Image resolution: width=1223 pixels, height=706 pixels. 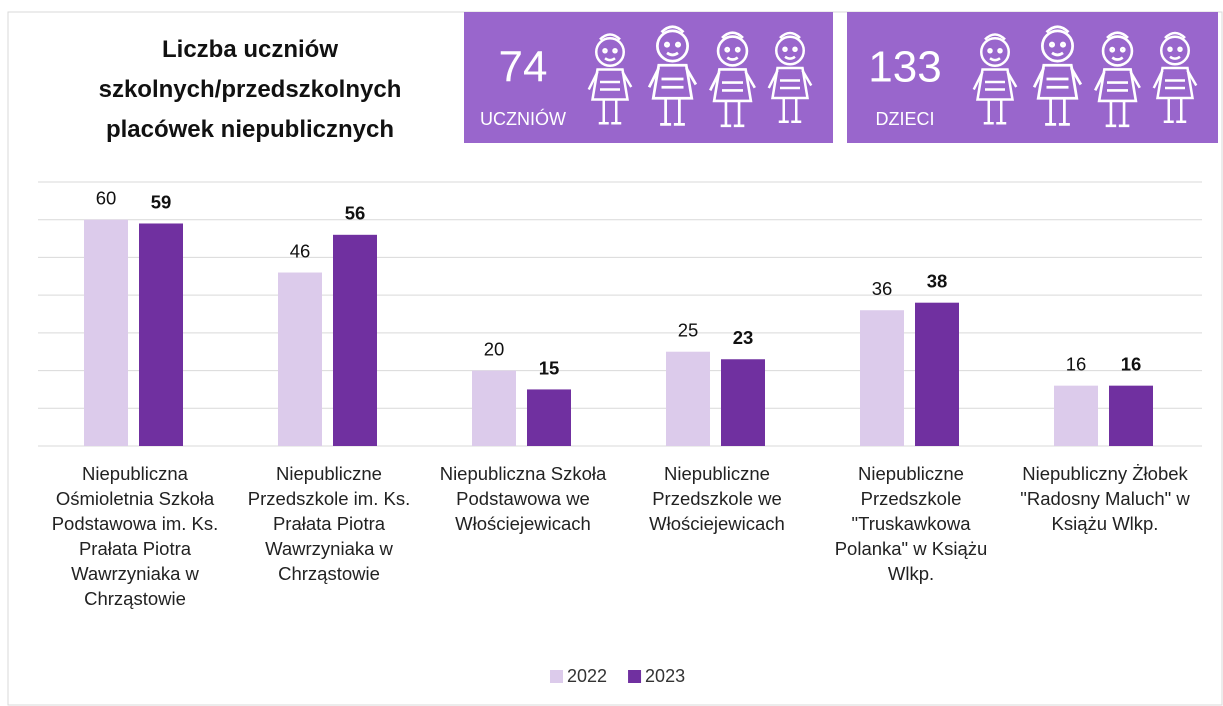 I want to click on legend-label: 2023, so click(x=665, y=676).